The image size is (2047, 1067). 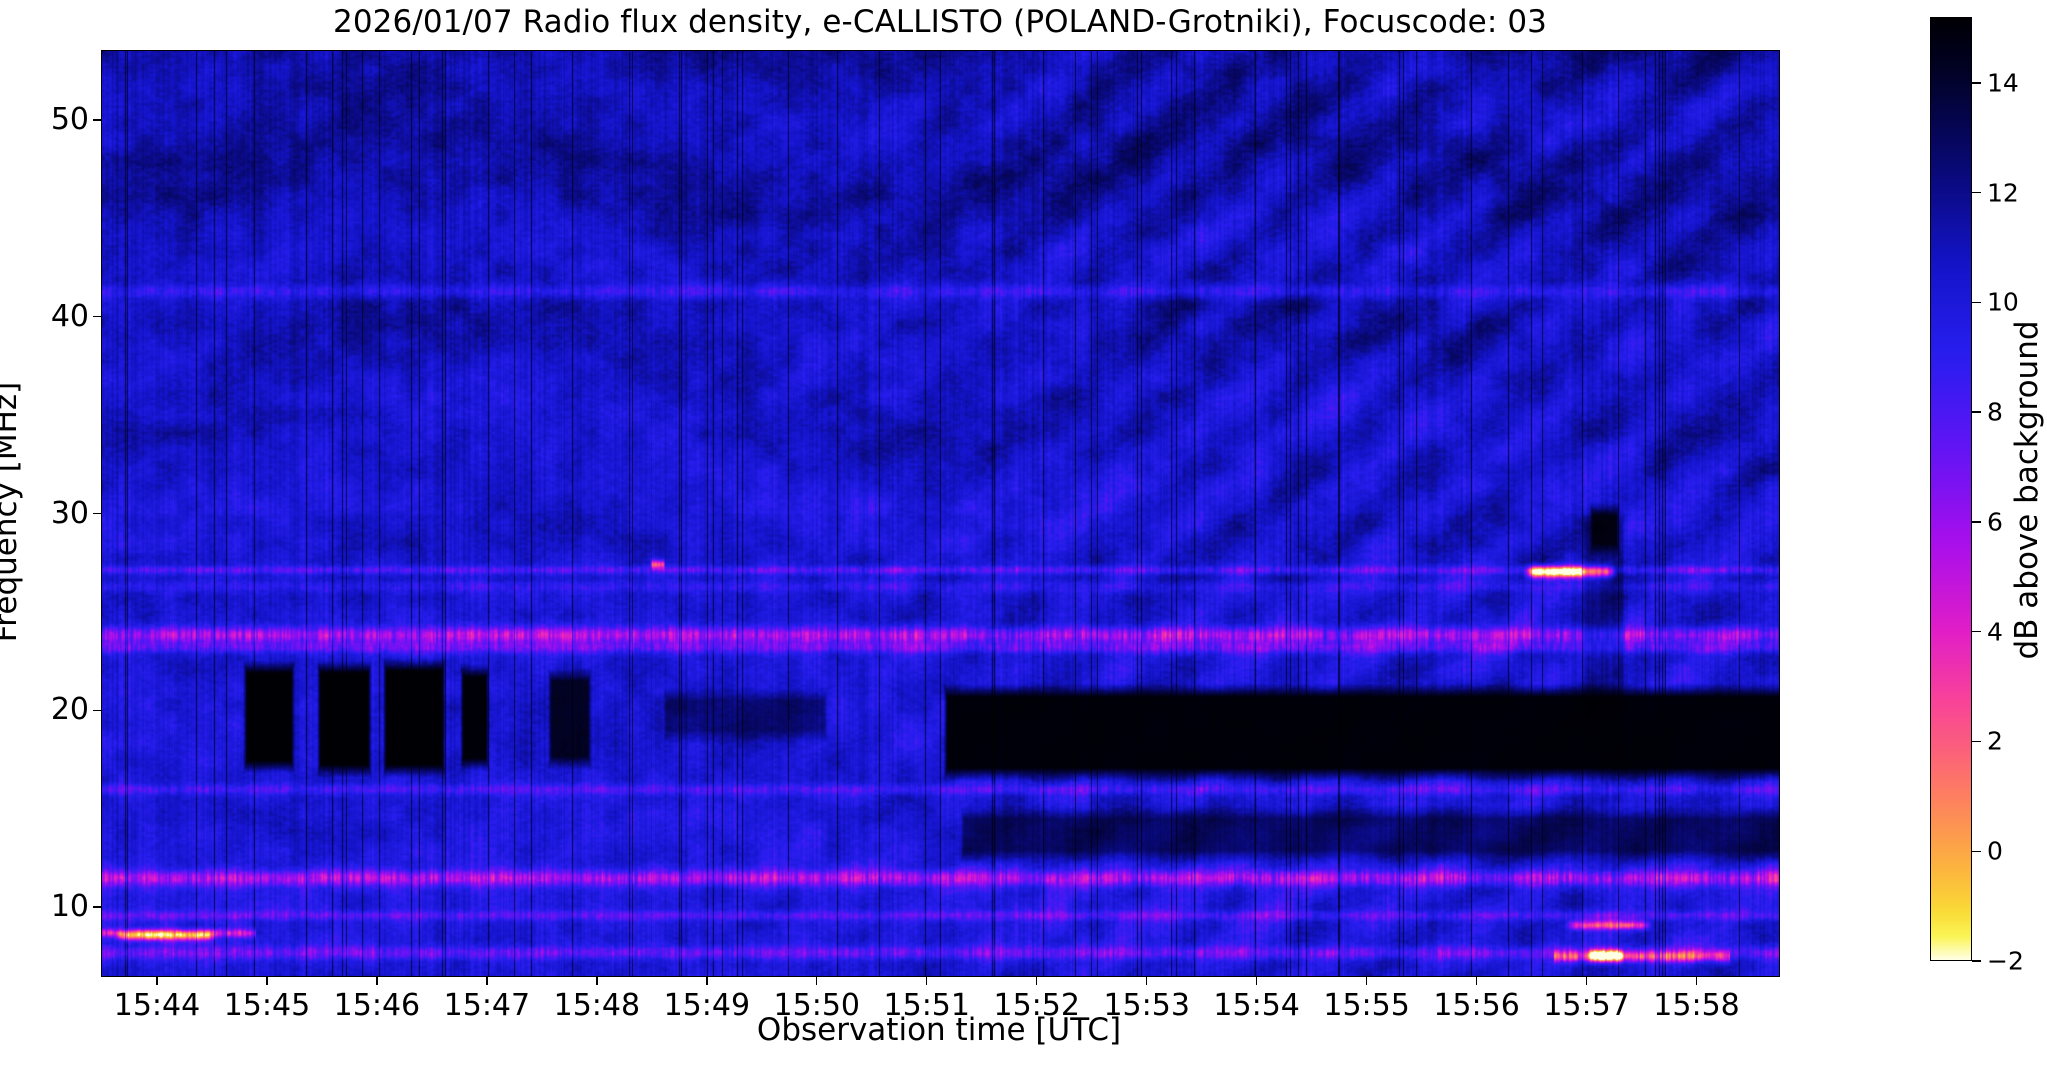 What do you see at coordinates (1995, 632) in the screenshot?
I see `colorbar-tick-label: 4` at bounding box center [1995, 632].